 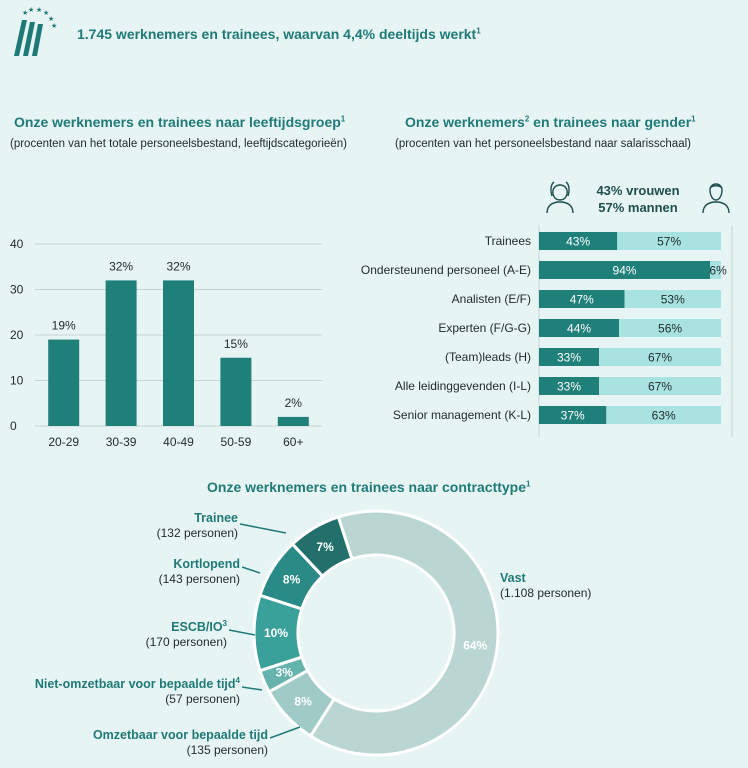 What do you see at coordinates (716, 198) in the screenshot?
I see `man-icon` at bounding box center [716, 198].